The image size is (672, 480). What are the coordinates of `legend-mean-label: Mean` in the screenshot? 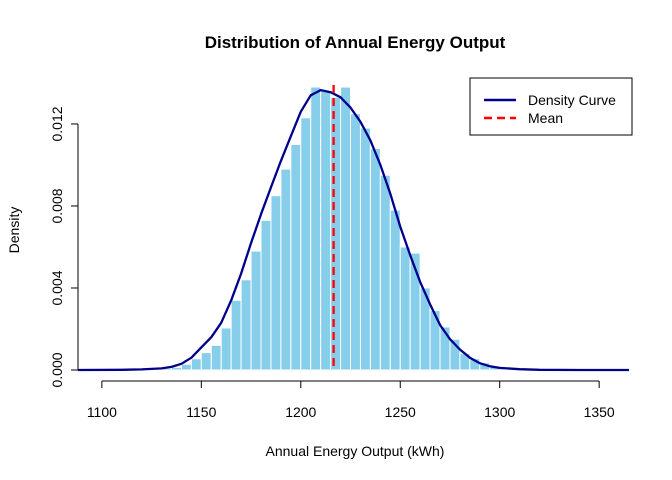 It's located at (545, 118).